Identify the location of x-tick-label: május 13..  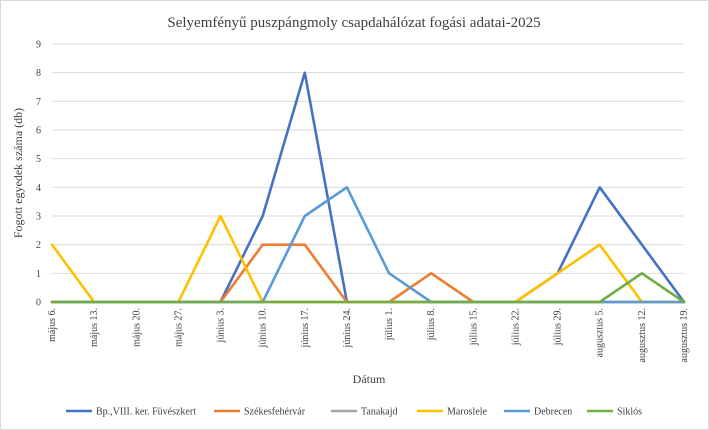
(94, 327).